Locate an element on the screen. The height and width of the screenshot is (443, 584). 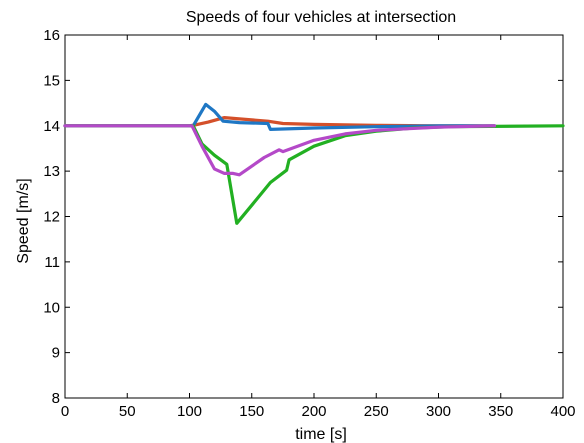
x-axis-label: time [s] is located at coordinates (321, 434).